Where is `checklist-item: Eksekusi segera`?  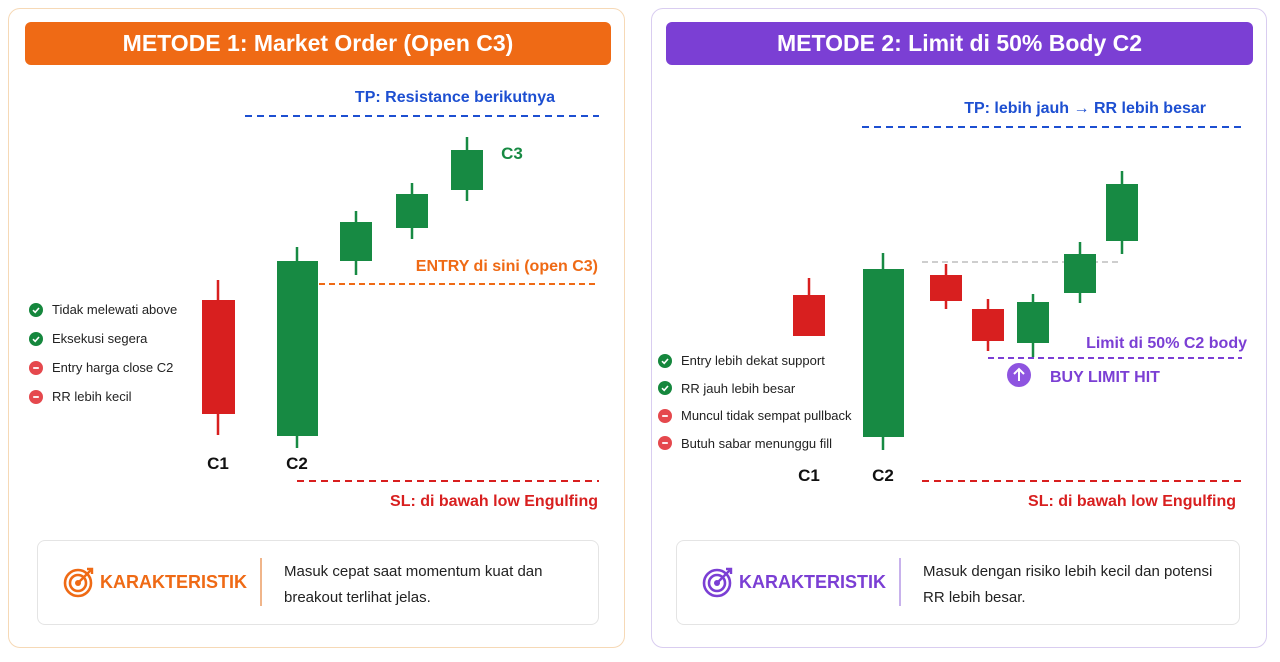 checklist-item: Eksekusi segera is located at coordinates (103, 338).